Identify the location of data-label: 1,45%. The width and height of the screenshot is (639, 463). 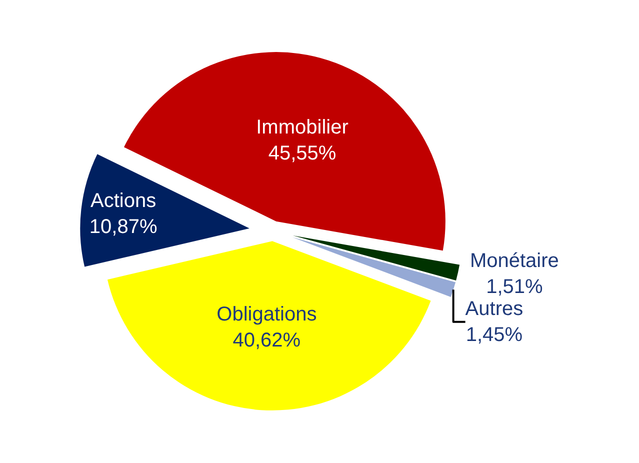
(494, 335).